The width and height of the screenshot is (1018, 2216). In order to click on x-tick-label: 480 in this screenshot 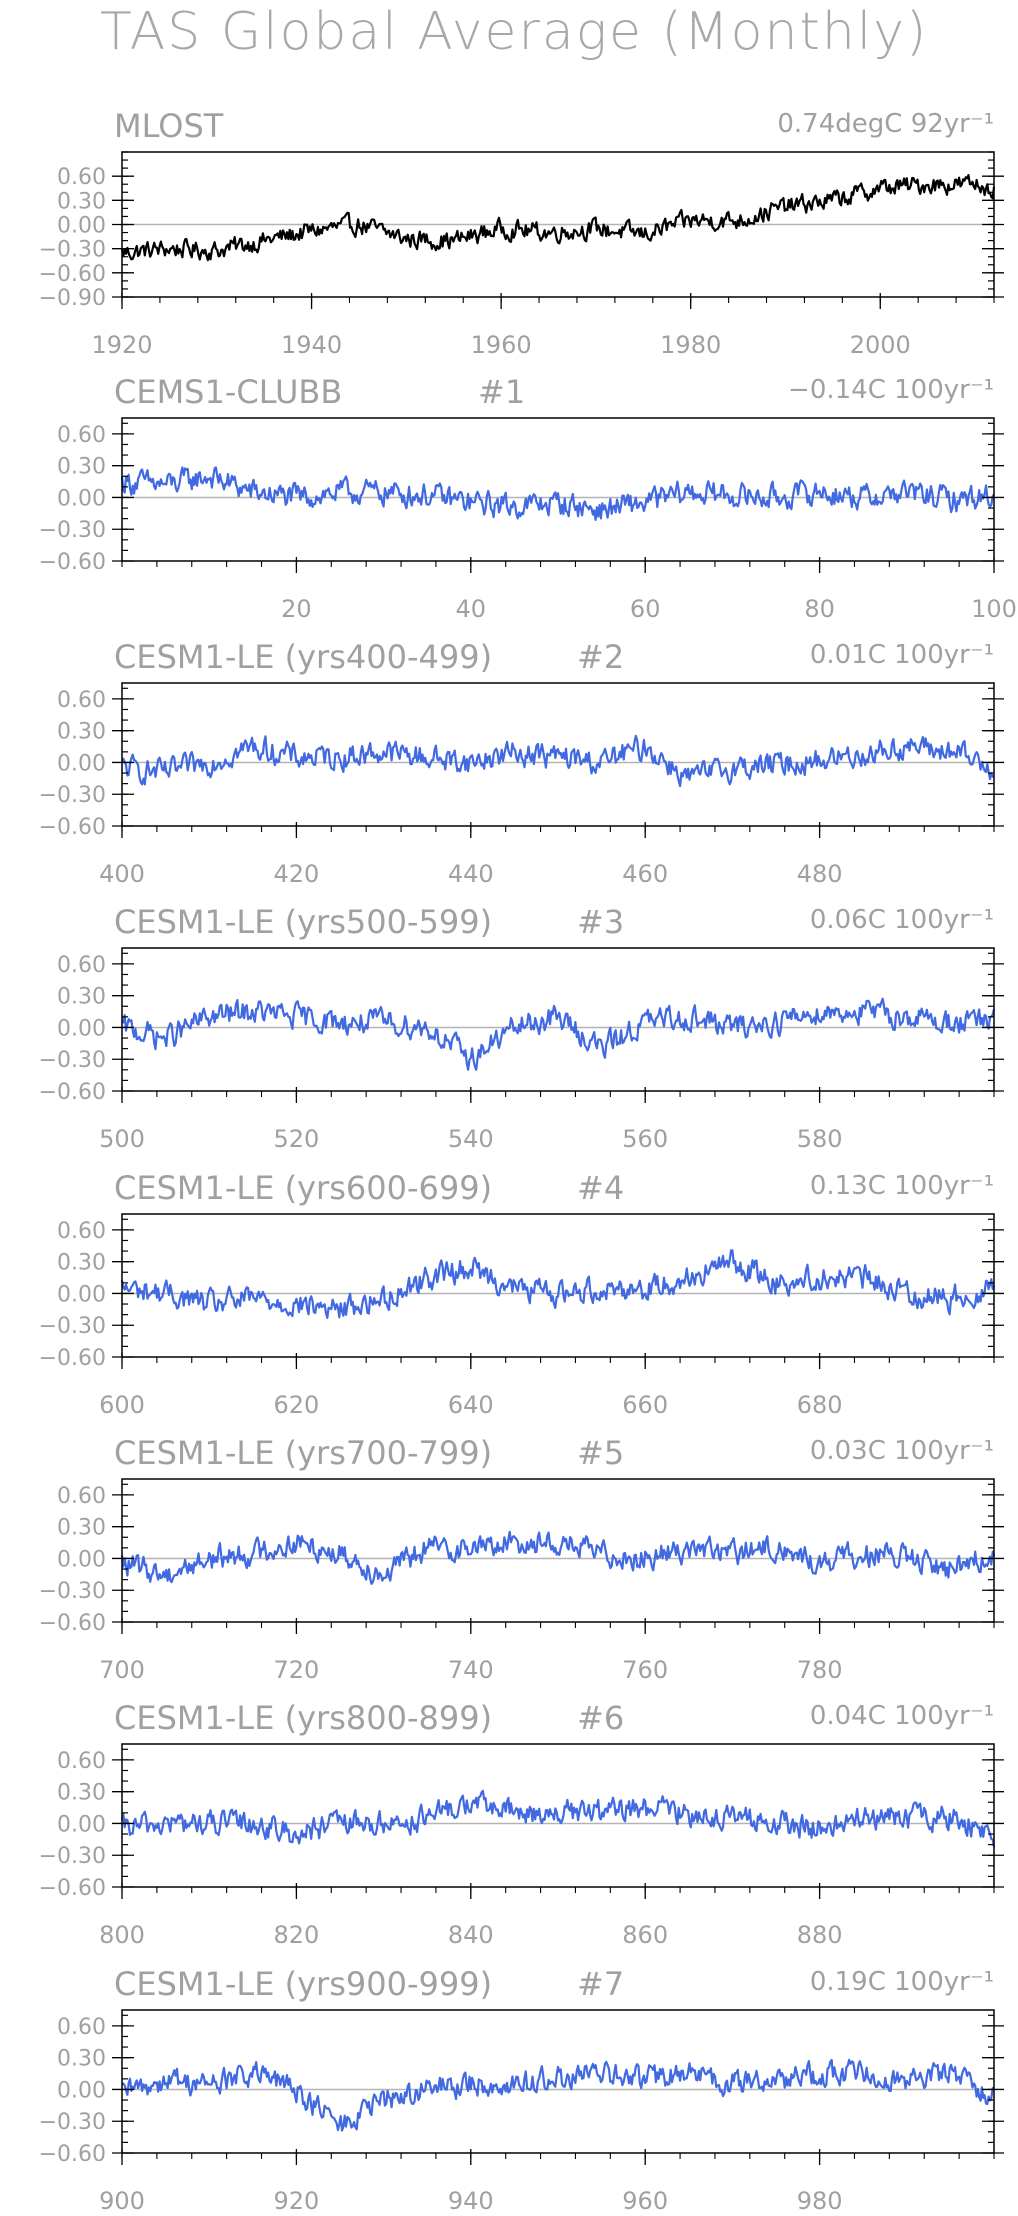, I will do `click(820, 874)`.